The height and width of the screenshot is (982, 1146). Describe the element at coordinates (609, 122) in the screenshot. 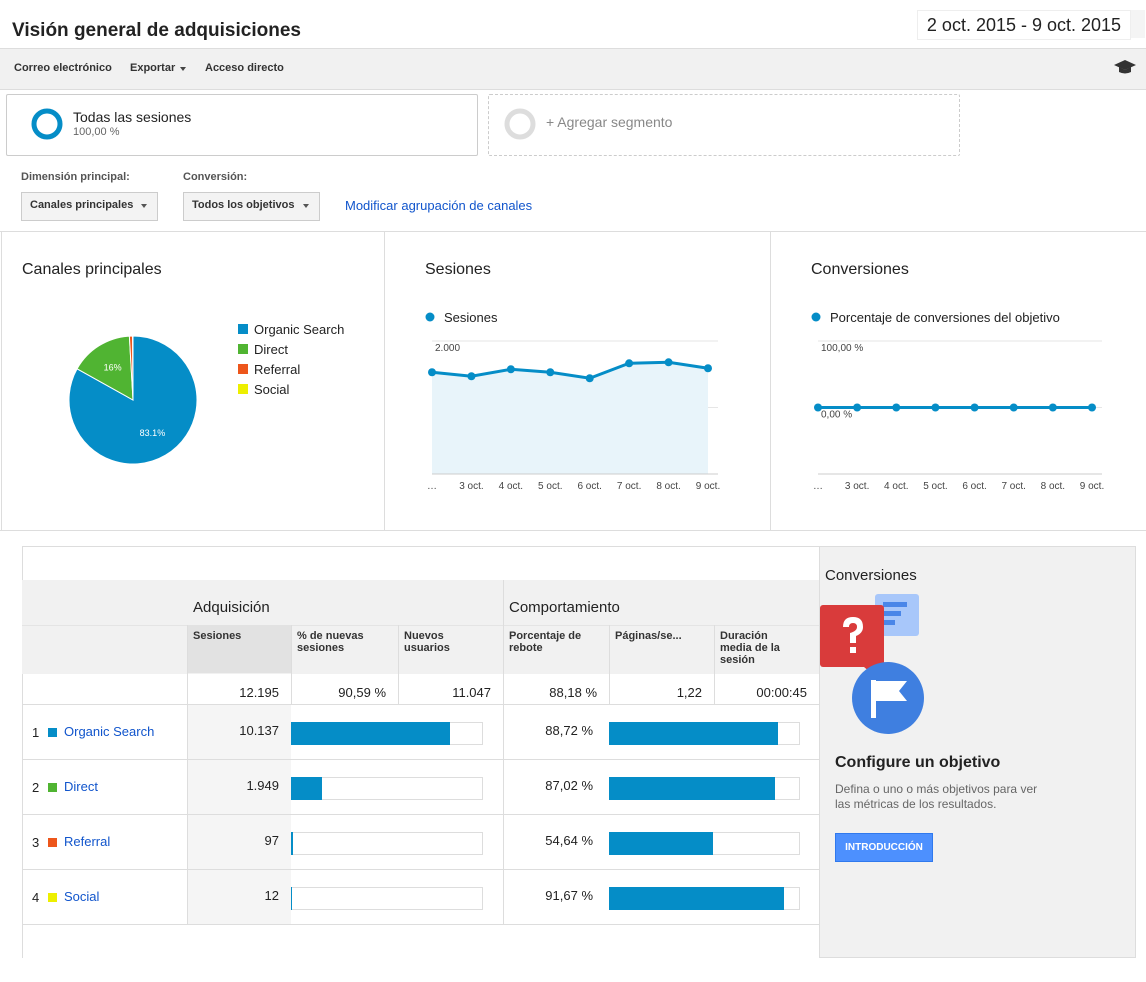

I see `add-segment: + Agregar segmento` at that location.